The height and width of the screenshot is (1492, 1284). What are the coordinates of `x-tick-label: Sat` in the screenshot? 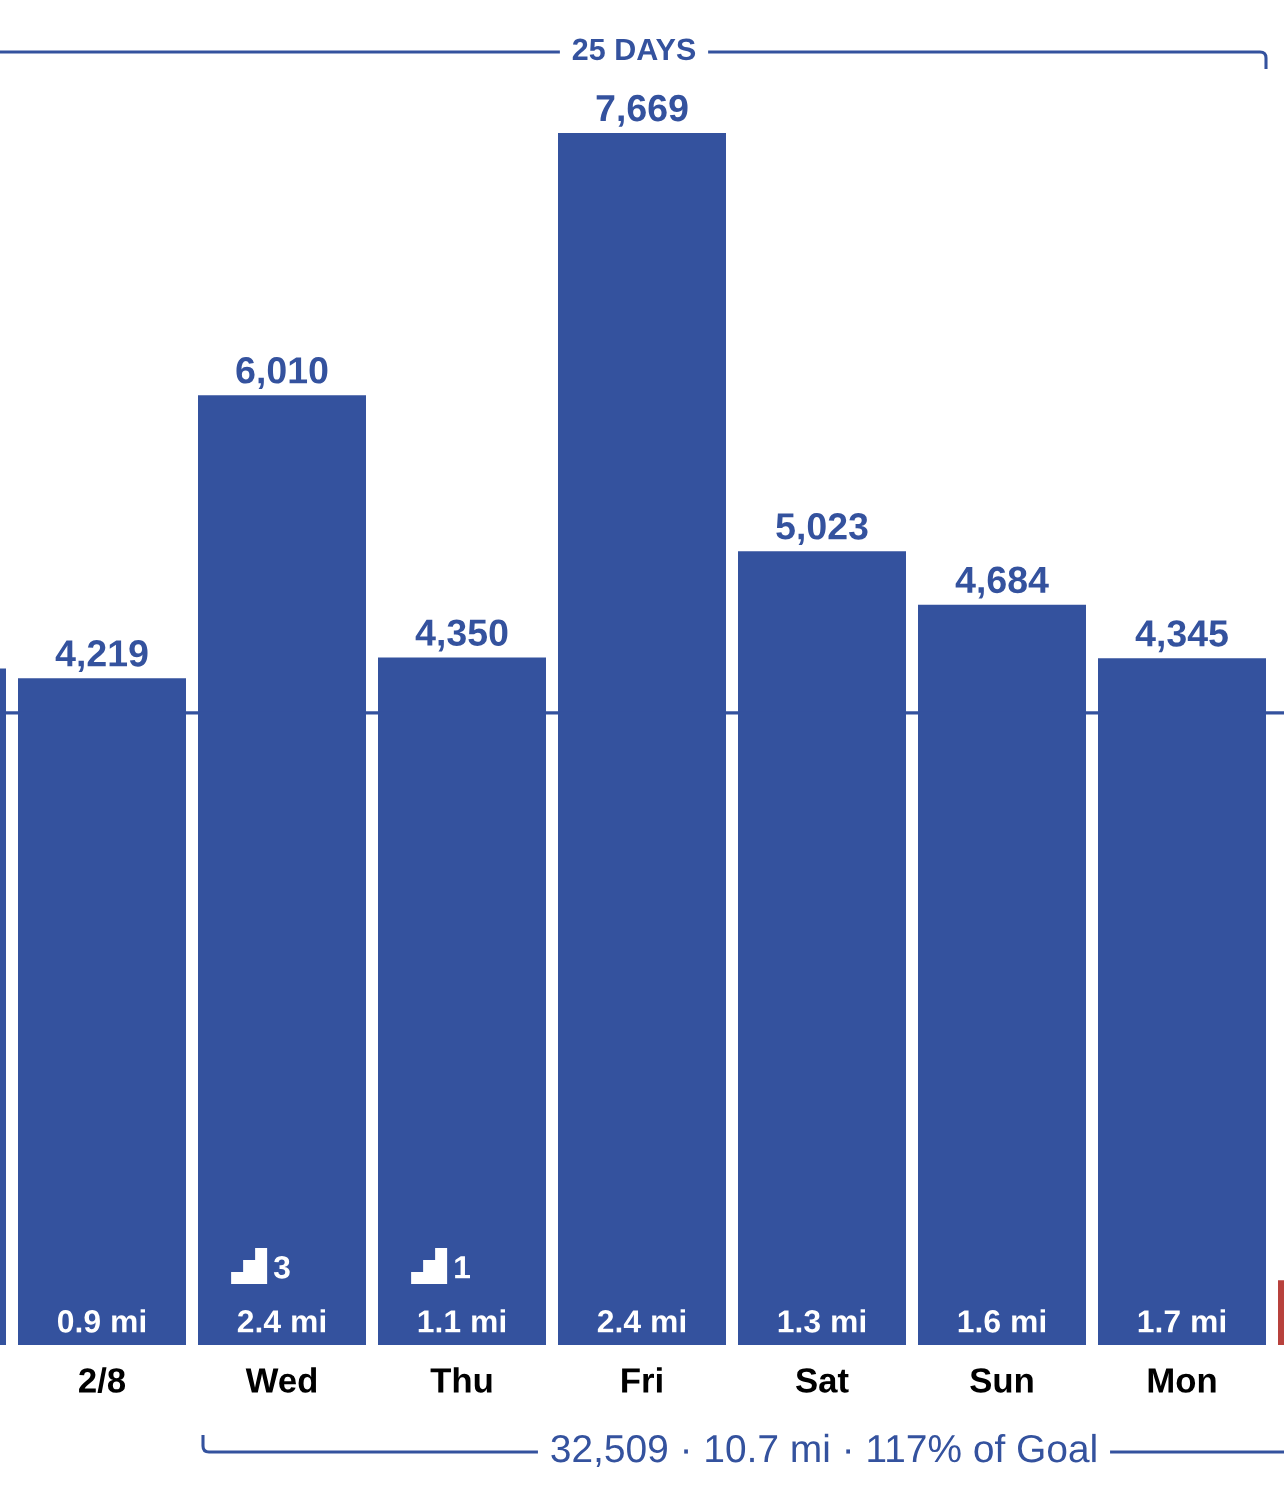 It's located at (822, 1380).